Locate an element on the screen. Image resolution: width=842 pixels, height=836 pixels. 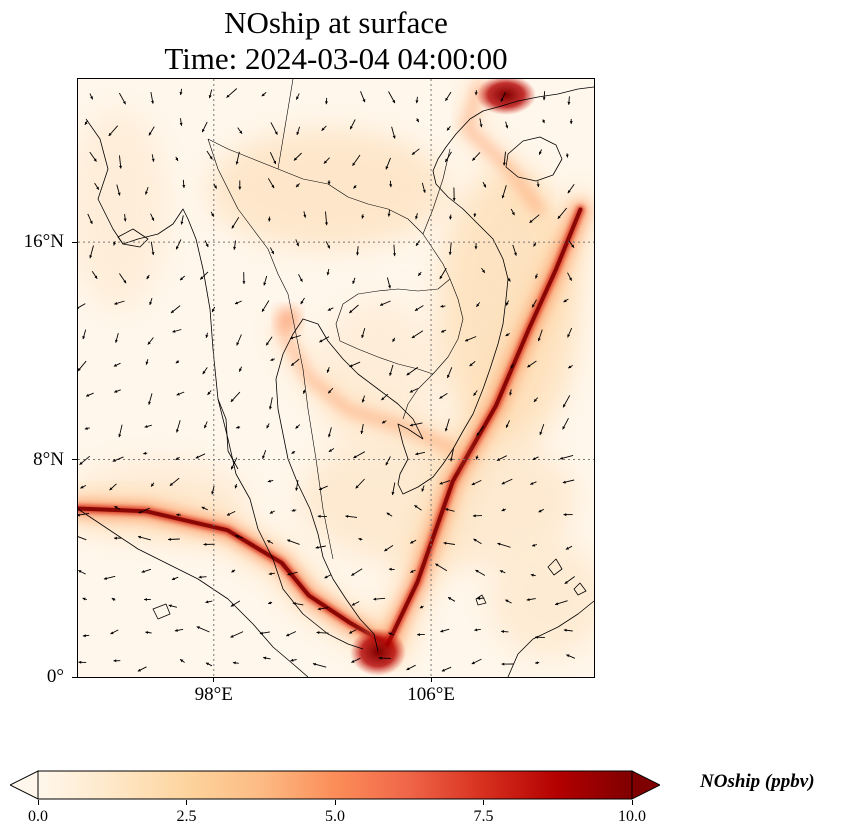
colorbar-extend-high is located at coordinates (645, 785).